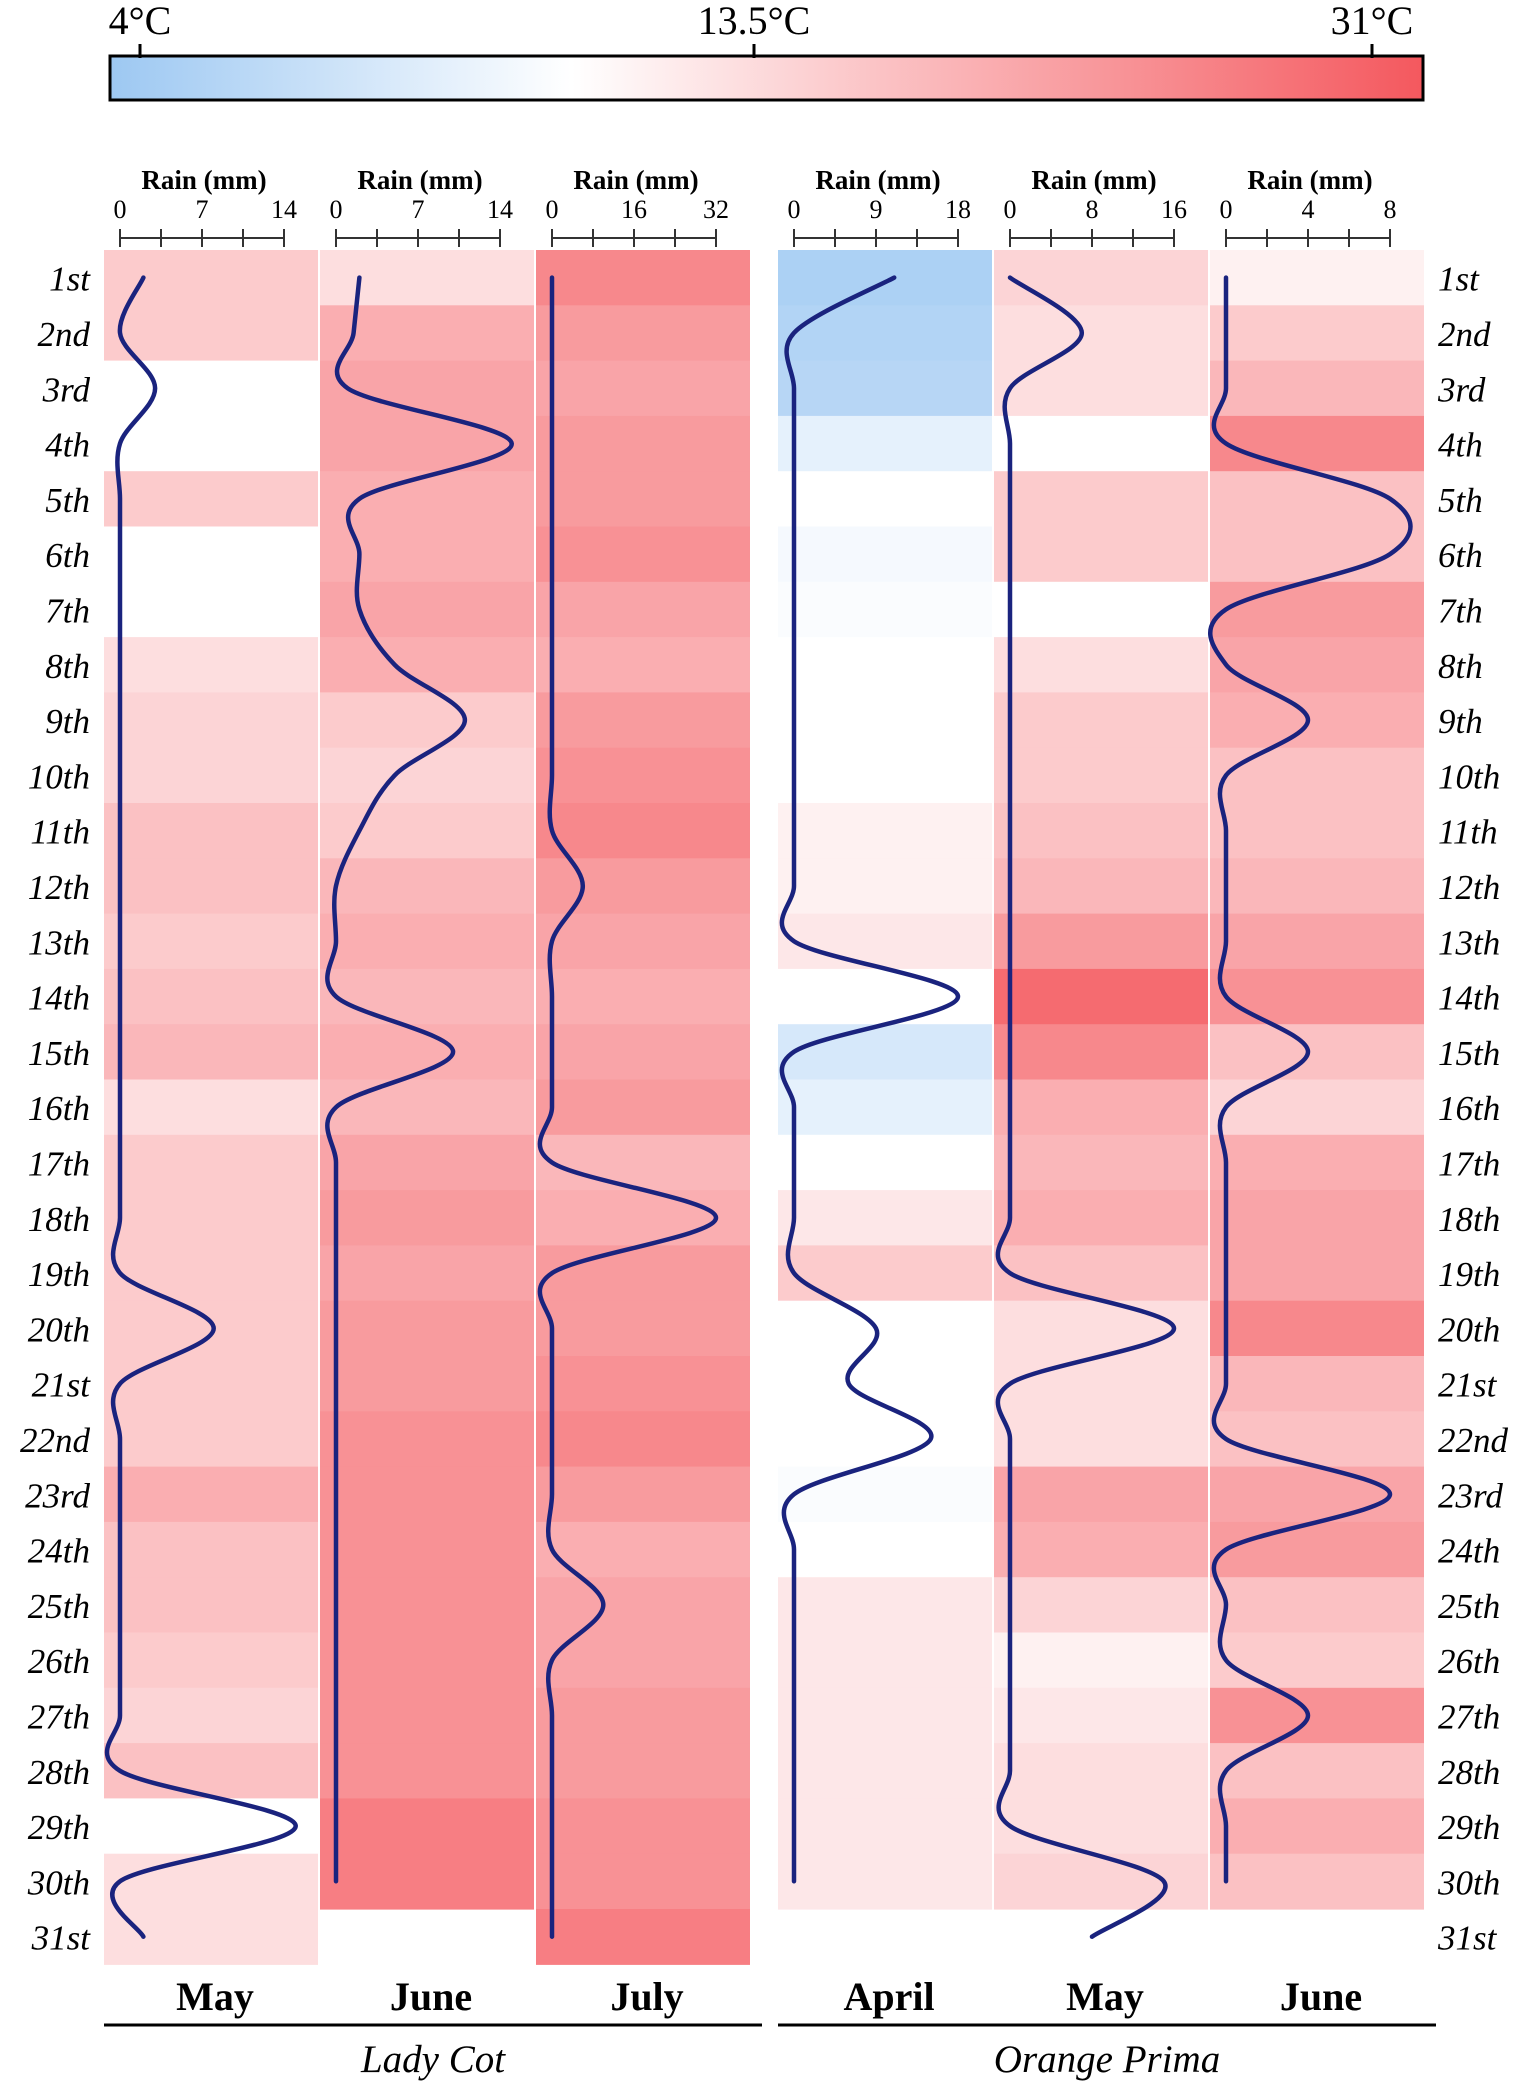 This screenshot has height=2091, width=1535. I want to click on day-label-right: 15th, so click(1469, 1053).